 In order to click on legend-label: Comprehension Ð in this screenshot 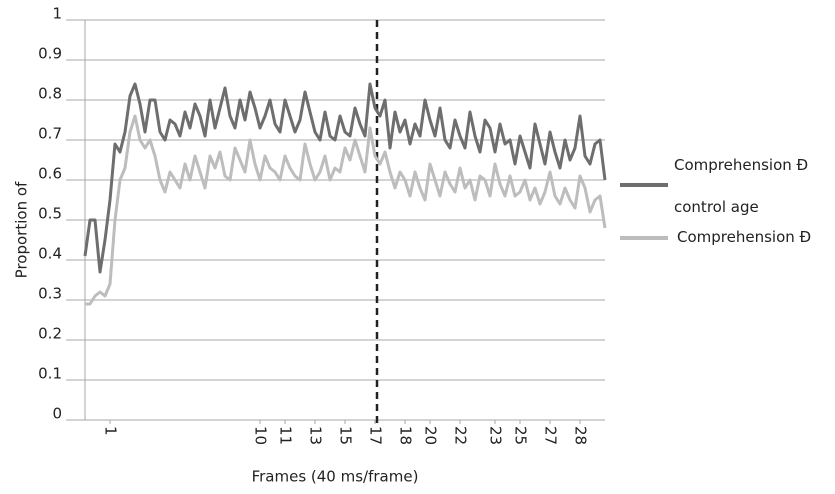, I will do `click(744, 237)`.